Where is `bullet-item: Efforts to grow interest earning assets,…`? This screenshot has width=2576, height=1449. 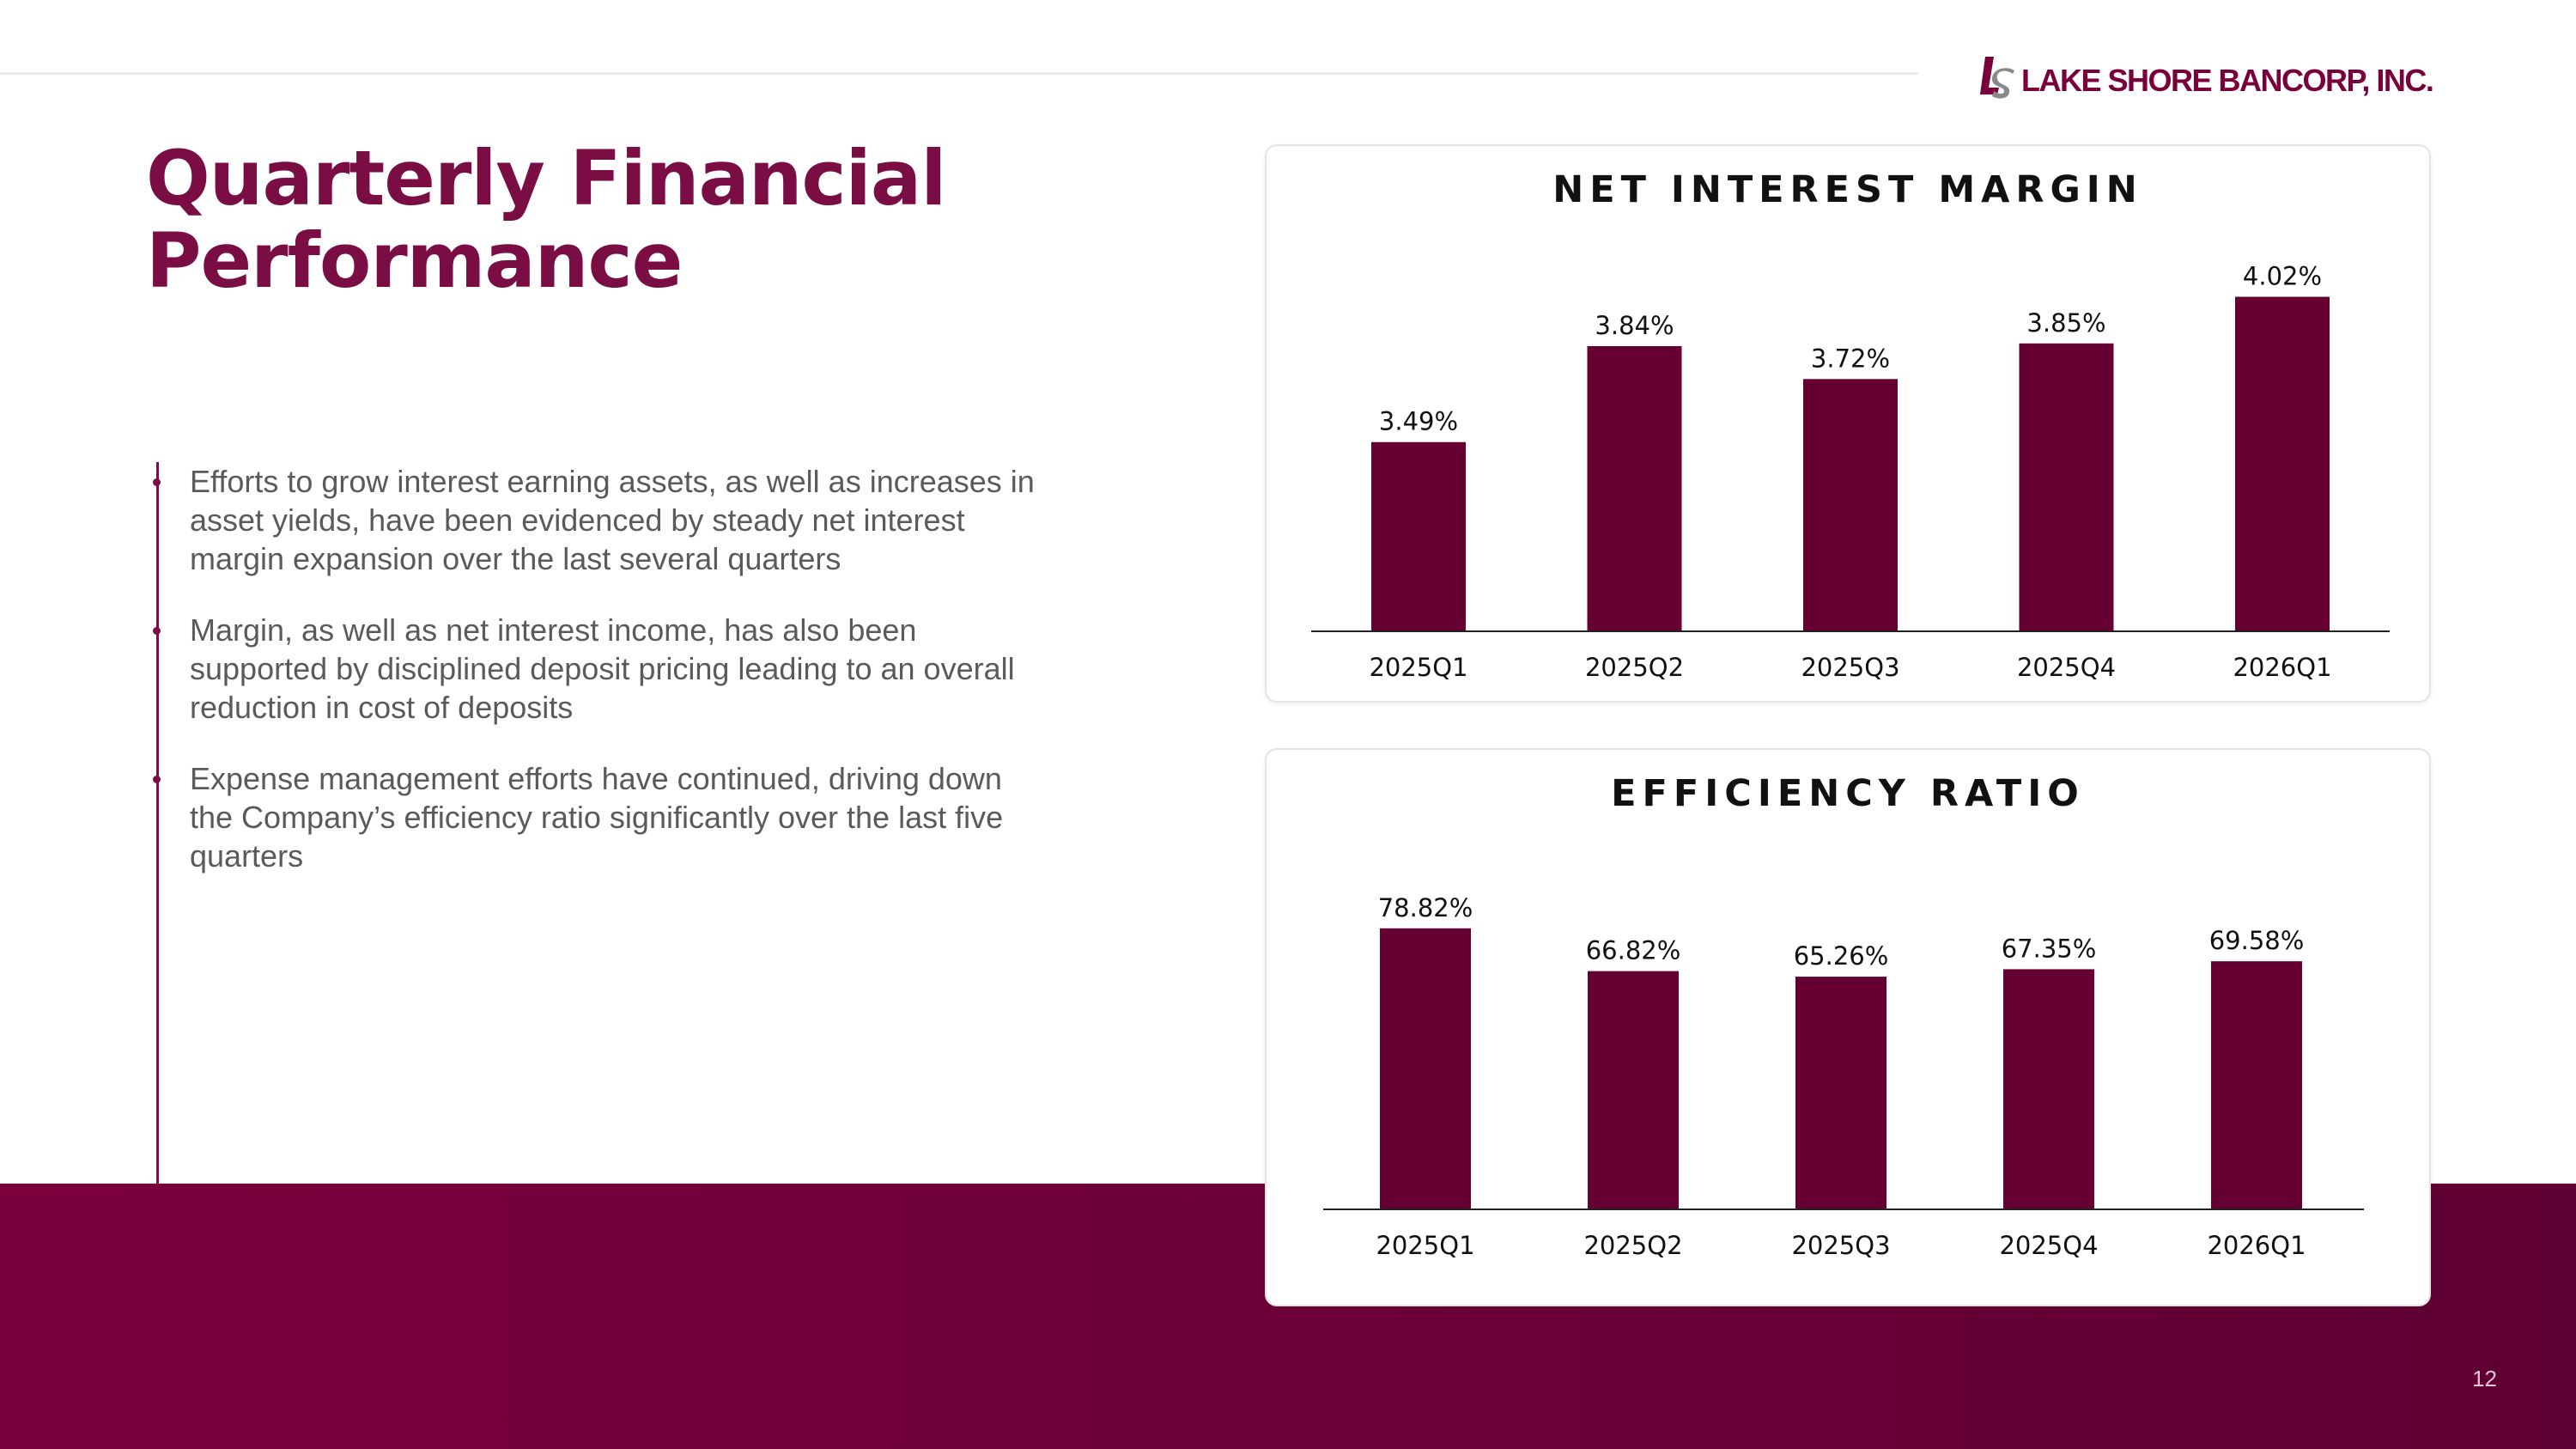 bullet-item: Efforts to grow interest earning assets,… is located at coordinates (603, 520).